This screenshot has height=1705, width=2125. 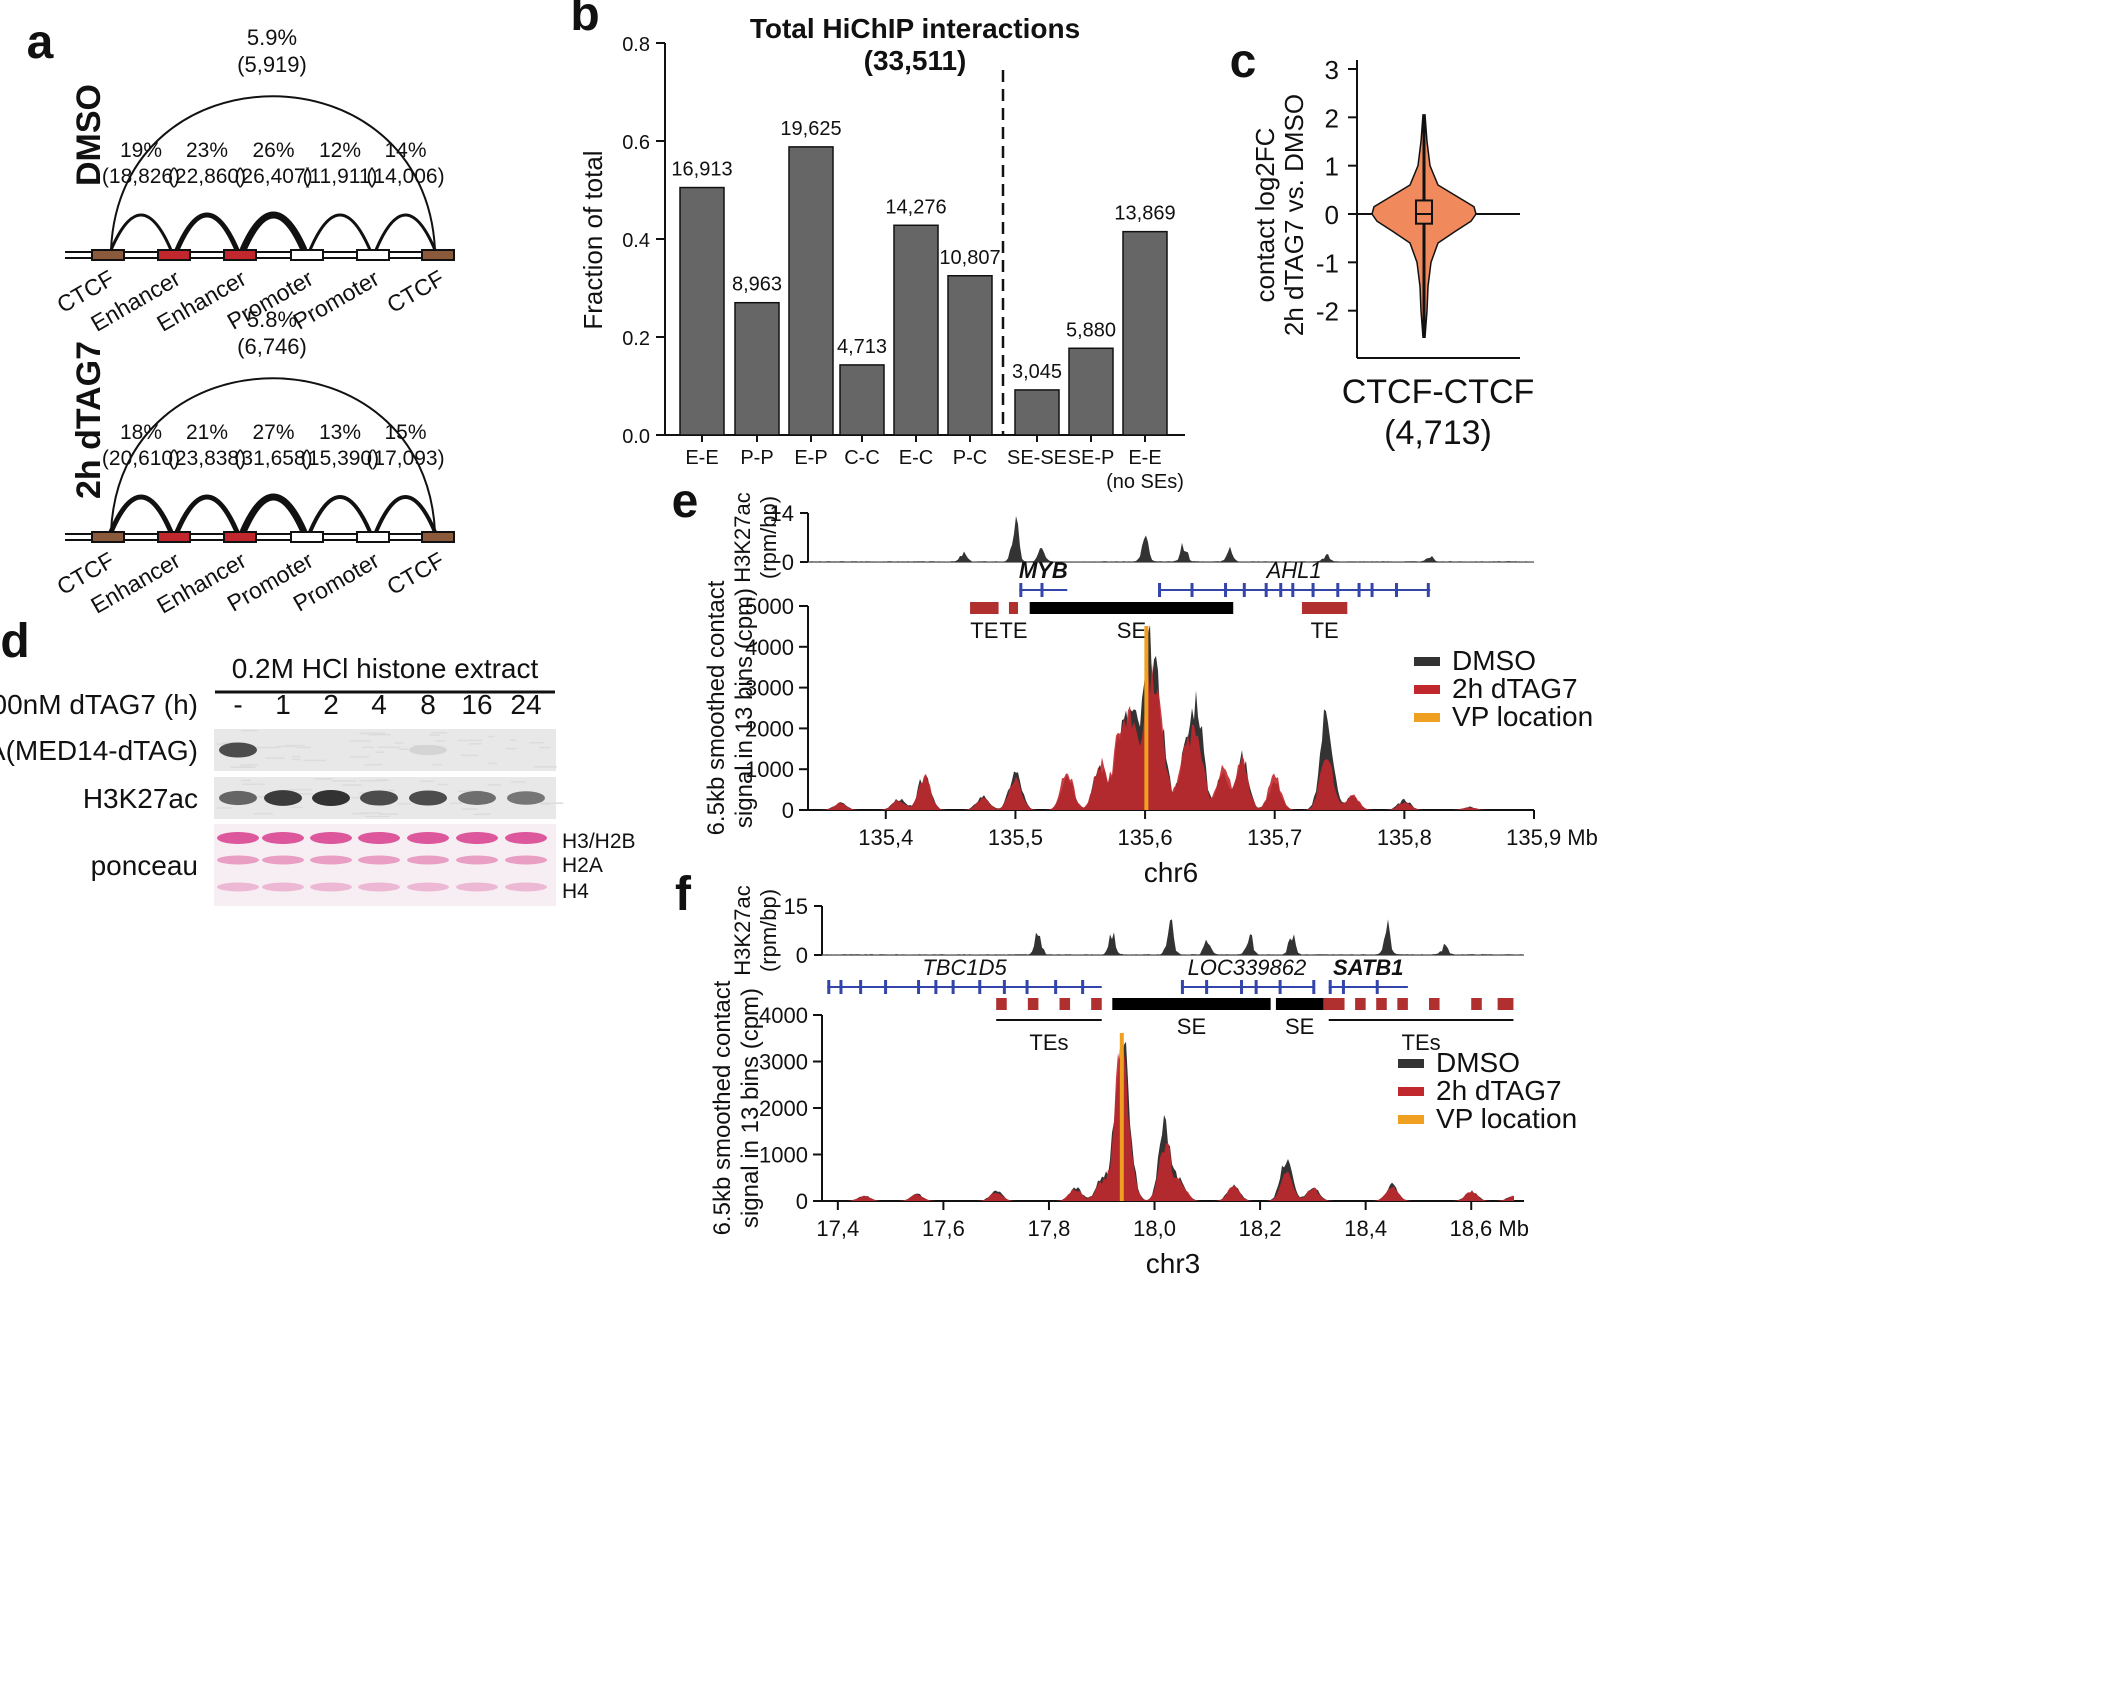 I want to click on ponceau-band-label: H2A, so click(x=582, y=865).